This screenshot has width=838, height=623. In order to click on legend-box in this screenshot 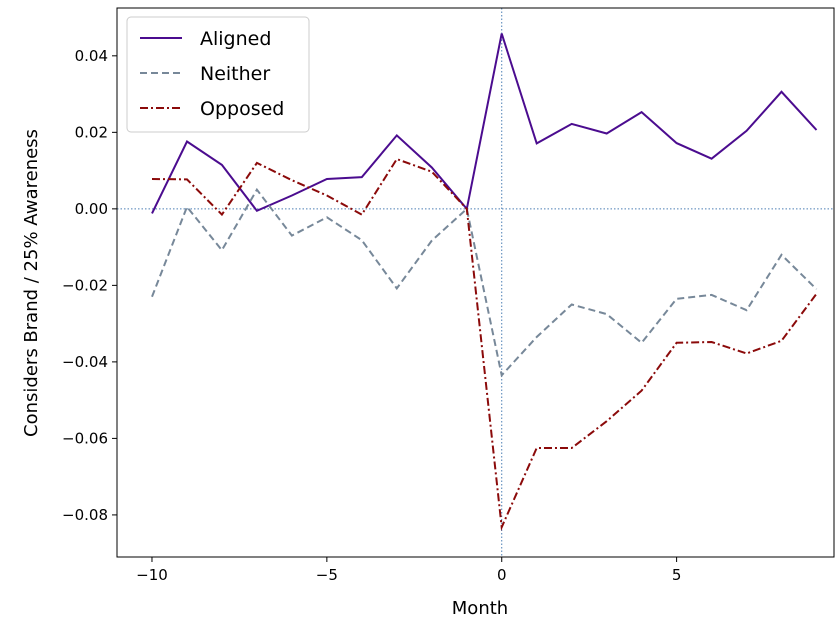, I will do `click(218, 74)`.